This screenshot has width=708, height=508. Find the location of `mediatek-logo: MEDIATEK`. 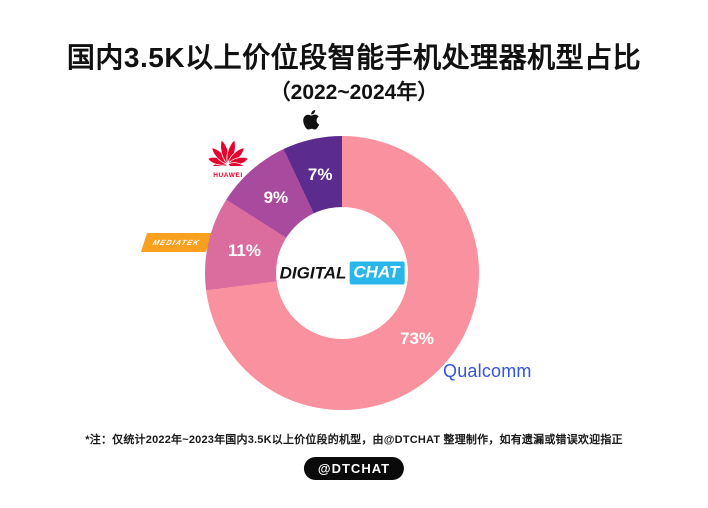

mediatek-logo: MEDIATEK is located at coordinates (176, 242).